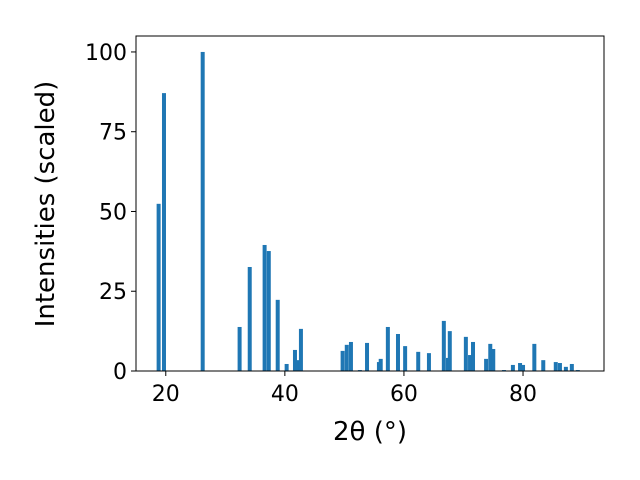  I want to click on y-tick-label: 75, so click(113, 133).